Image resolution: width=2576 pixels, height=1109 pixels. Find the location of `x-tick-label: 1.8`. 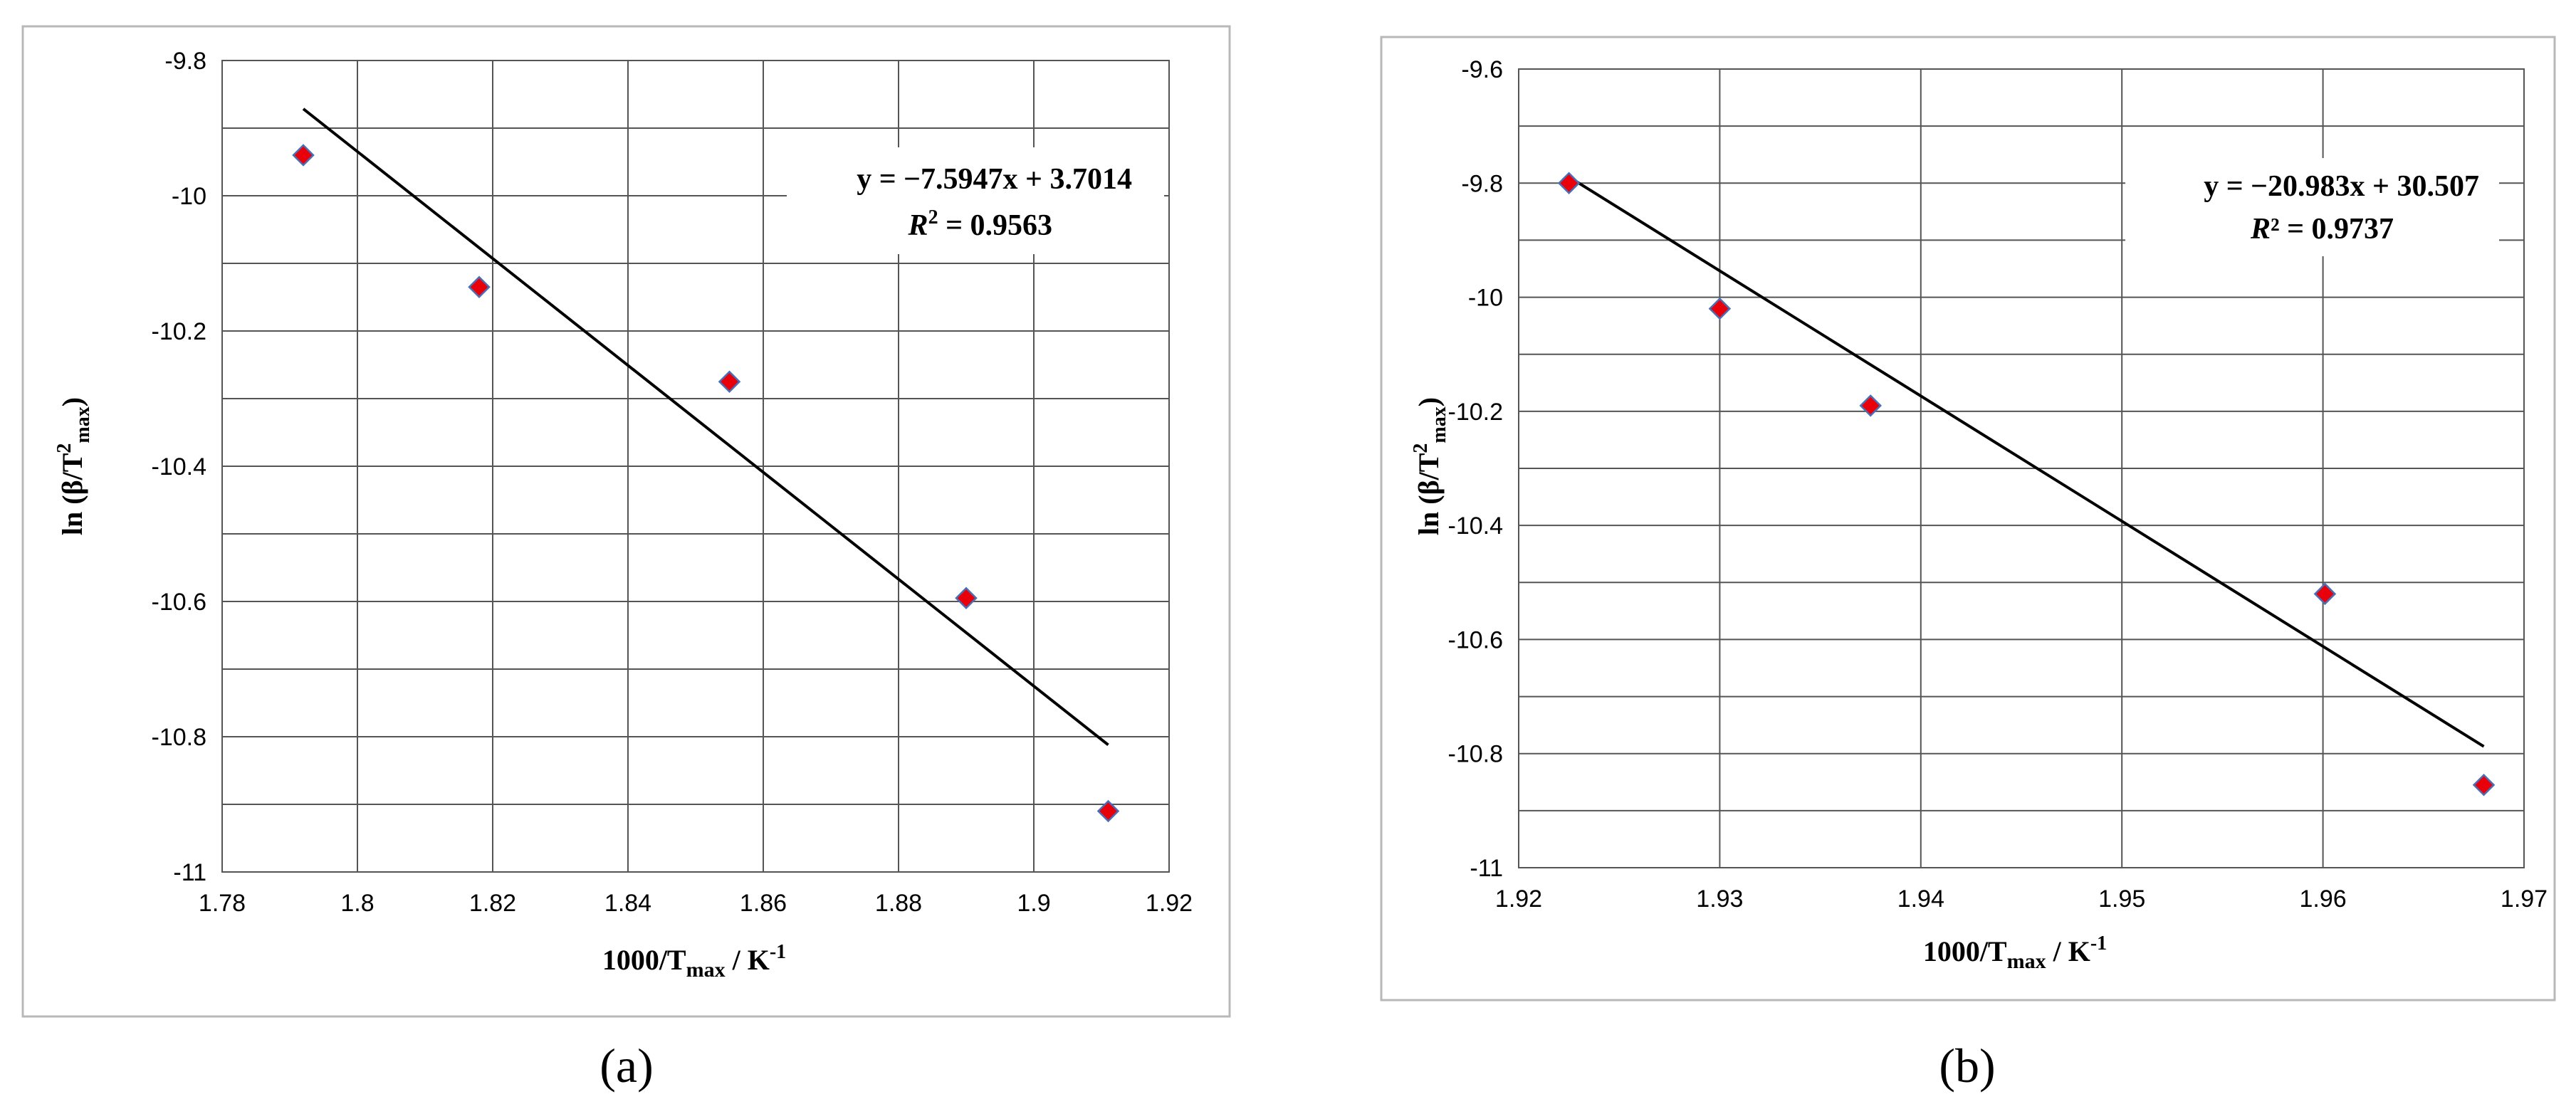

x-tick-label: 1.8 is located at coordinates (357, 903).